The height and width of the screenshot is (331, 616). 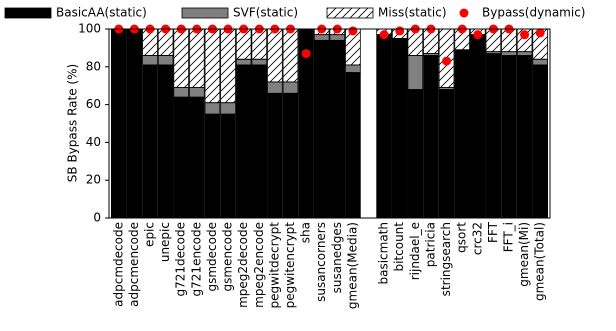 I want to click on legend-label: SVF(static), so click(x=265, y=13).